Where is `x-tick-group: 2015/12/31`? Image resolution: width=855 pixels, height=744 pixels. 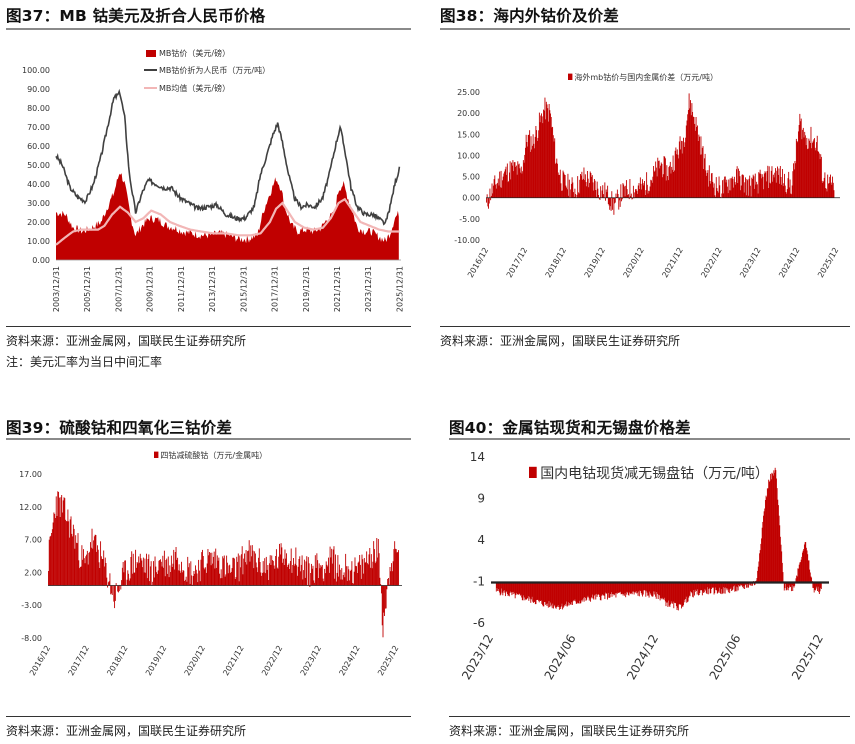
x-tick-group: 2015/12/31 is located at coordinates (243, 289).